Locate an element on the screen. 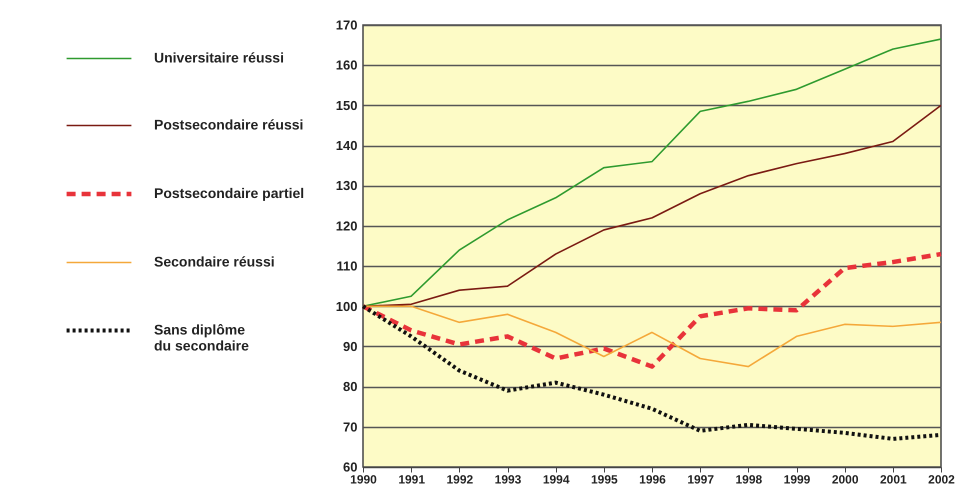 This screenshot has height=489, width=961. y-tick-label: 80 is located at coordinates (350, 386).